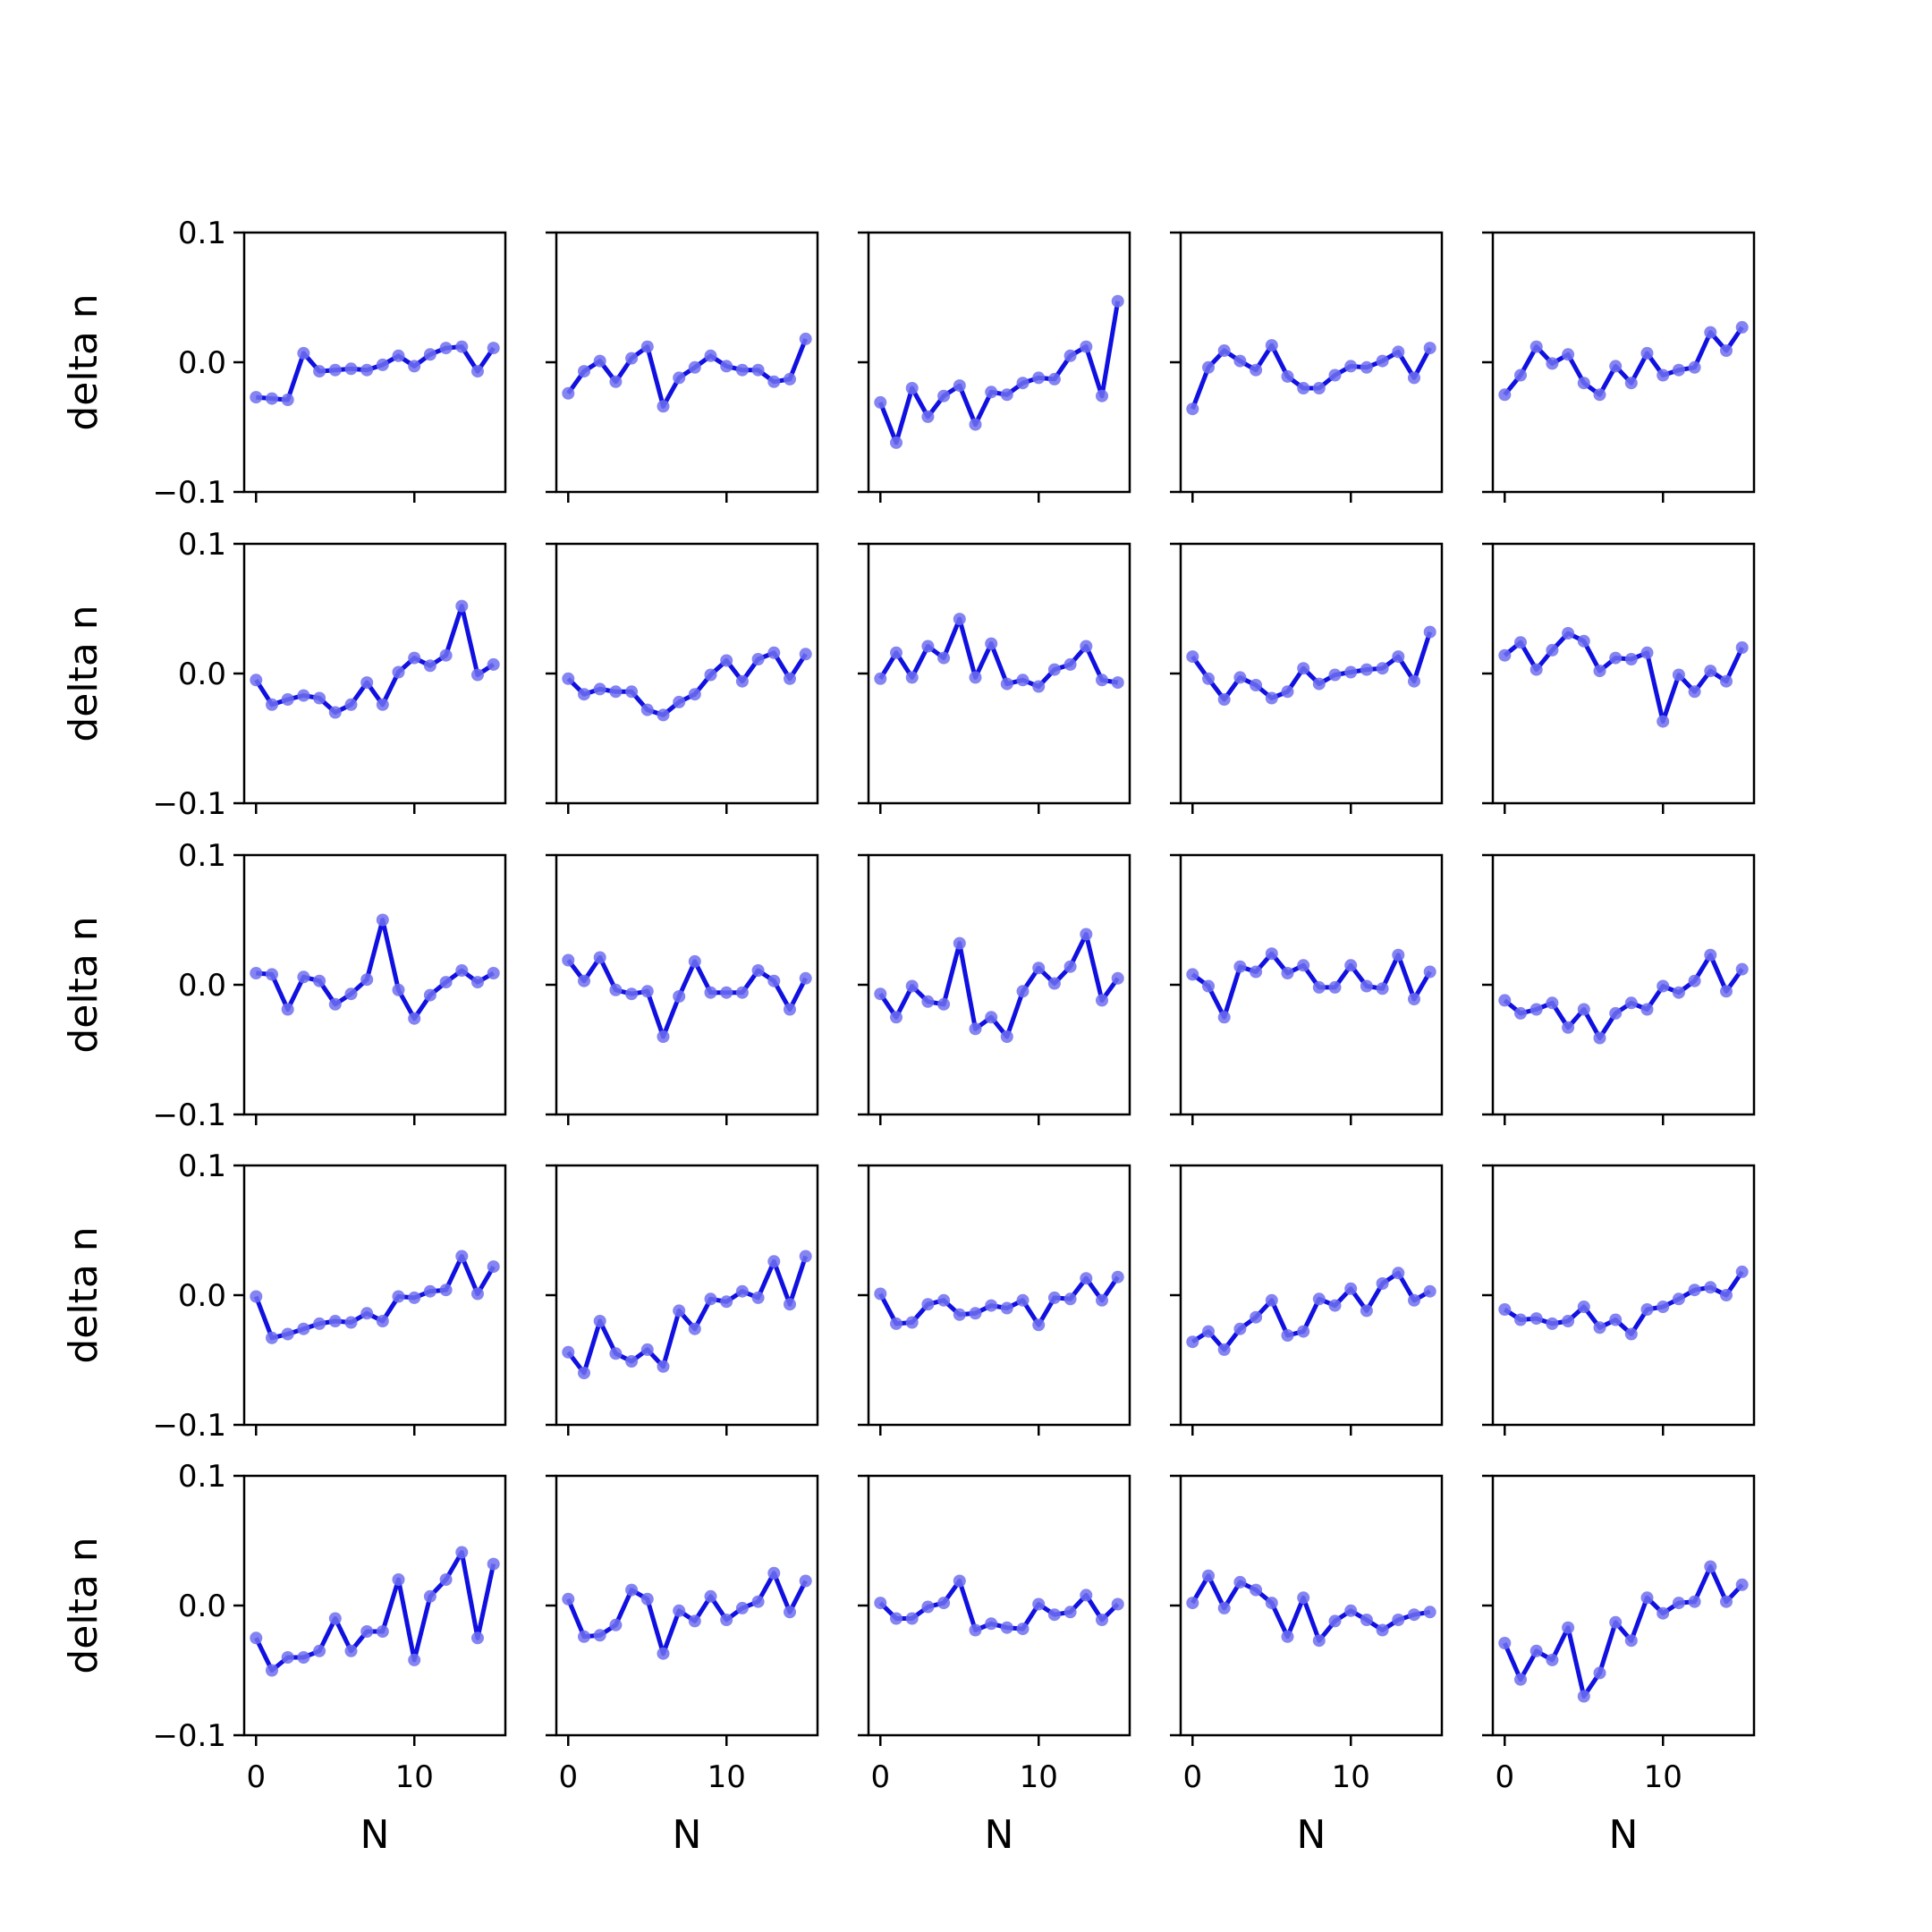 This screenshot has height=1932, width=1932. What do you see at coordinates (83, 361) in the screenshot?
I see `y-axis-title: delta n` at bounding box center [83, 361].